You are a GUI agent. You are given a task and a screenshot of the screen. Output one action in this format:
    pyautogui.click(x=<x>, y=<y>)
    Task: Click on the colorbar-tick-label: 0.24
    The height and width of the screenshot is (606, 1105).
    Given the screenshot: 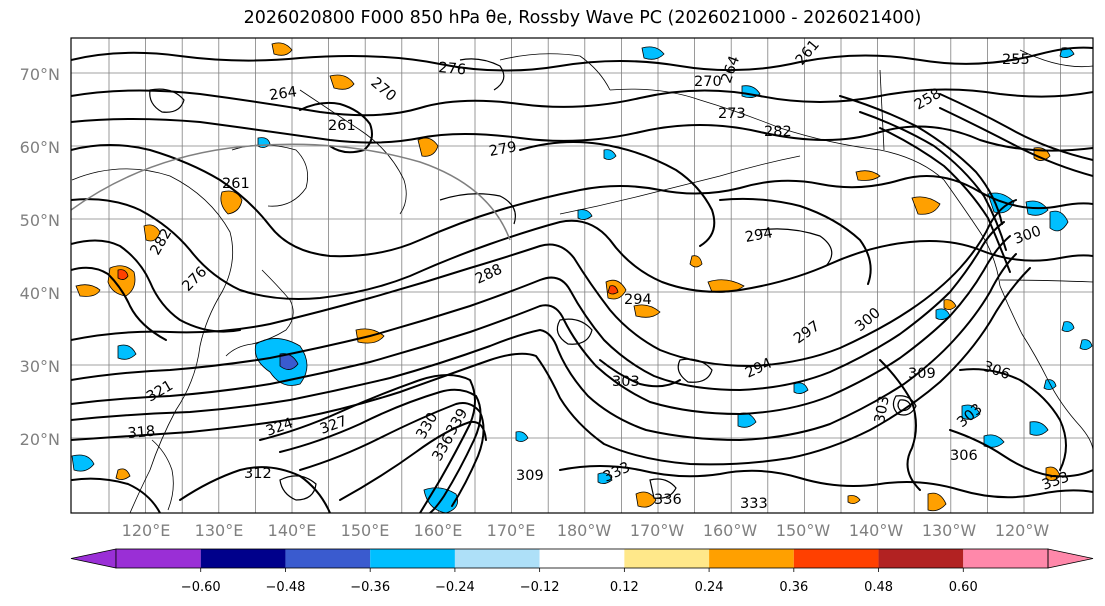 What is the action you would take?
    pyautogui.click(x=709, y=587)
    